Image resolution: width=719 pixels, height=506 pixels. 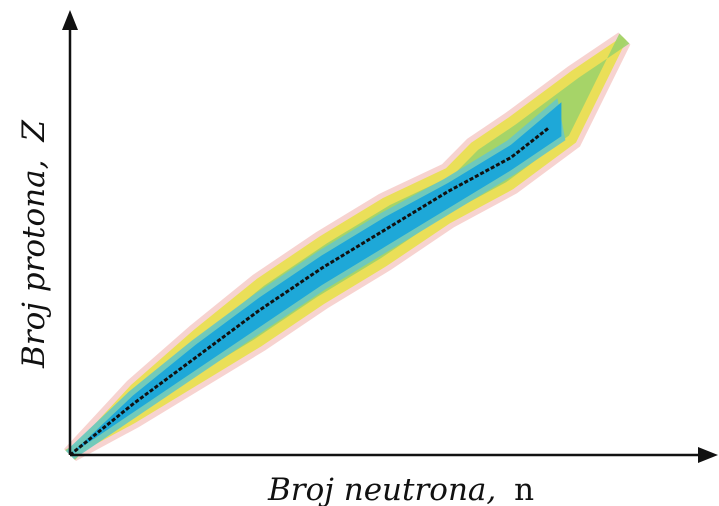 What do you see at coordinates (381, 489) in the screenshot?
I see `x-axis-label-text: Broj neutrona,` at bounding box center [381, 489].